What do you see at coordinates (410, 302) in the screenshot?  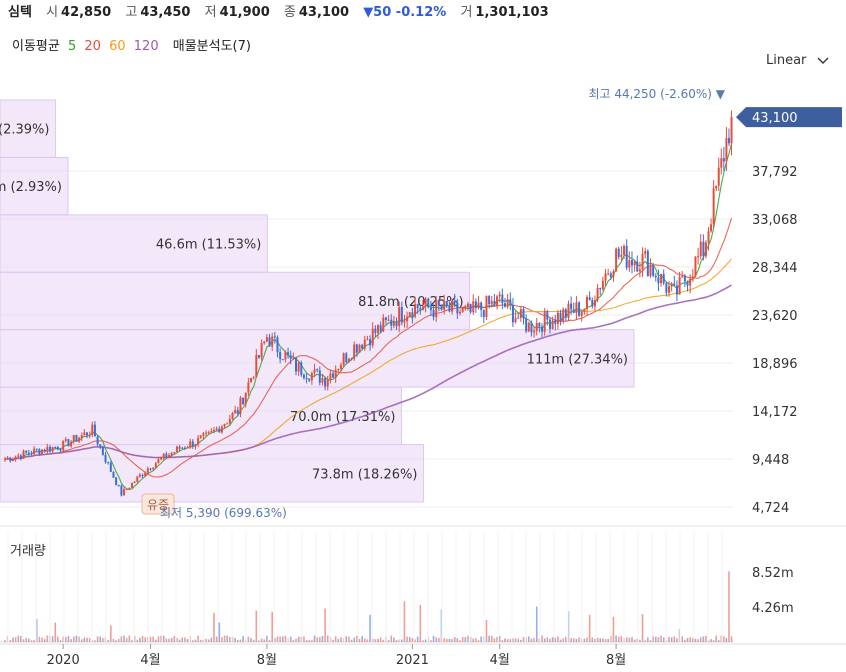 I see `volume-profile-label: 81.8m (20.25%)` at bounding box center [410, 302].